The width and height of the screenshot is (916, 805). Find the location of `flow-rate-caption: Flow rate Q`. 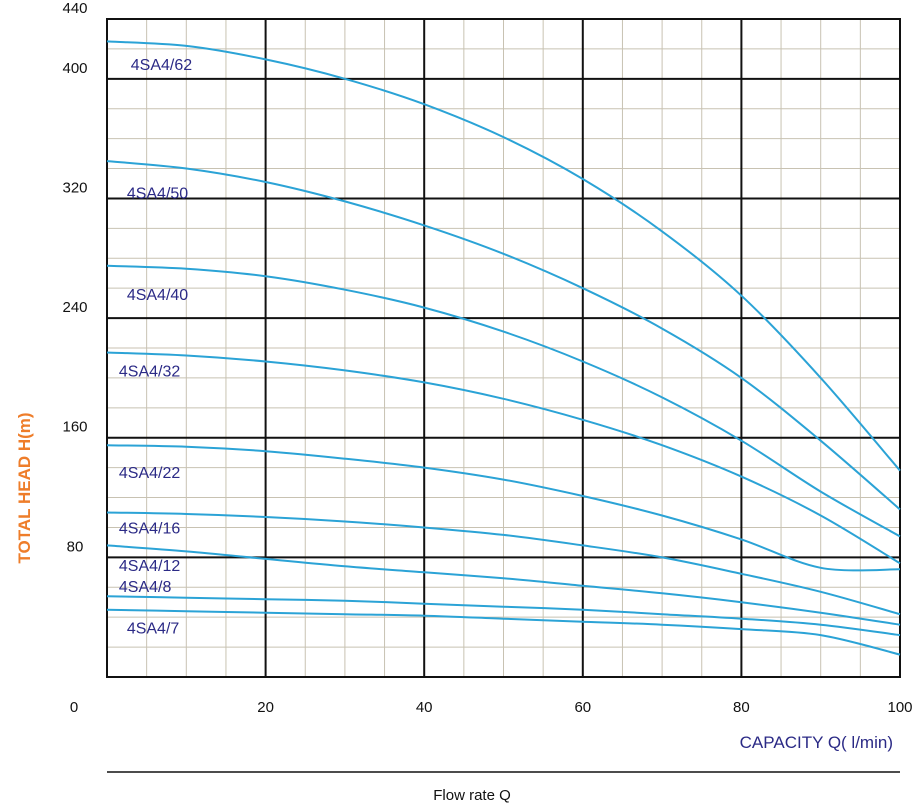

flow-rate-caption: Flow rate Q is located at coordinates (472, 795).